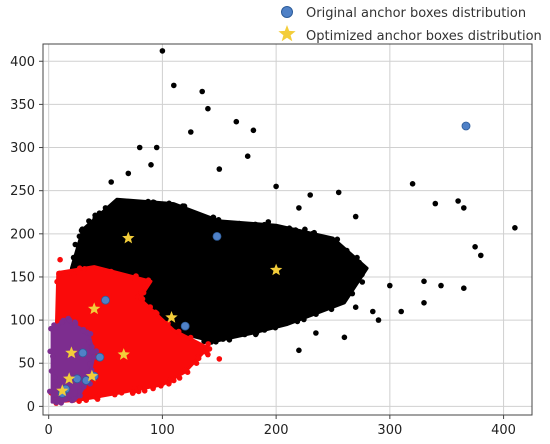 This screenshot has width=550, height=444. I want to click on legend-item-original: Original anchor boxes distribution, so click(403, 13).